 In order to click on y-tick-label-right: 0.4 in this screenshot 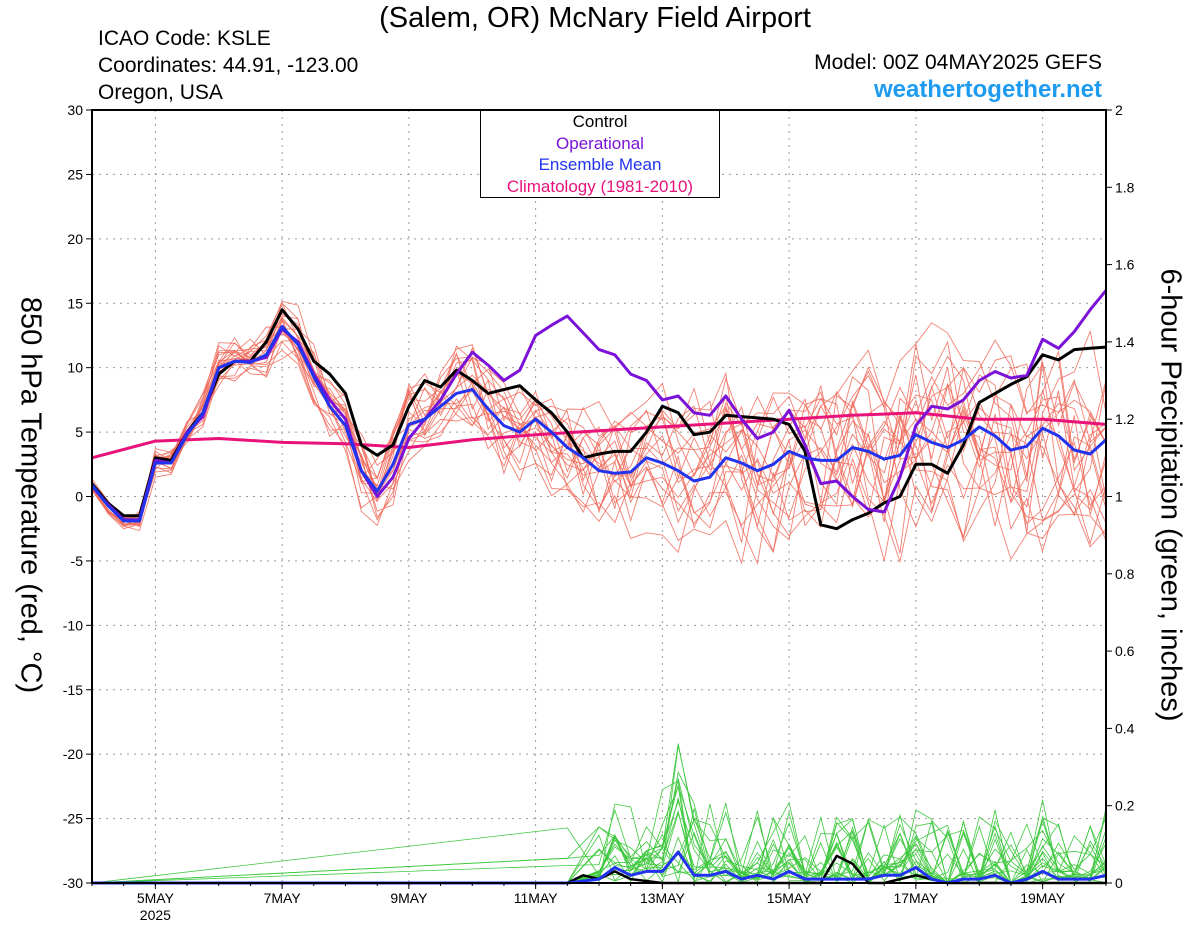, I will do `click(1125, 728)`.